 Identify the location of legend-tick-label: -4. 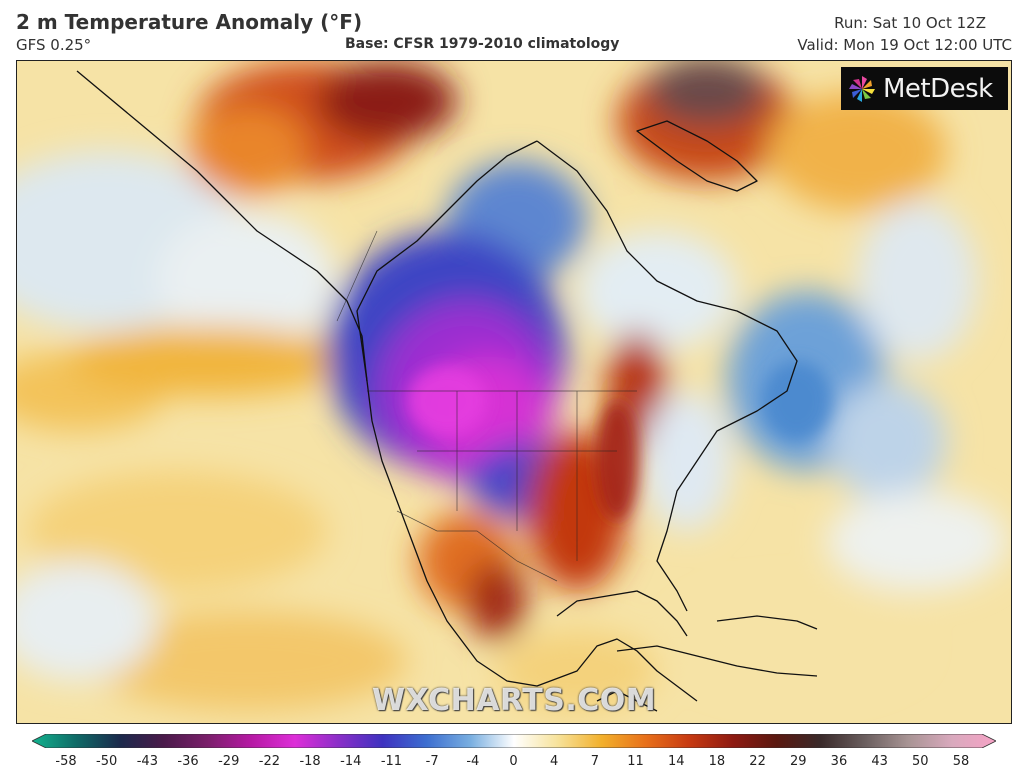
(473, 761).